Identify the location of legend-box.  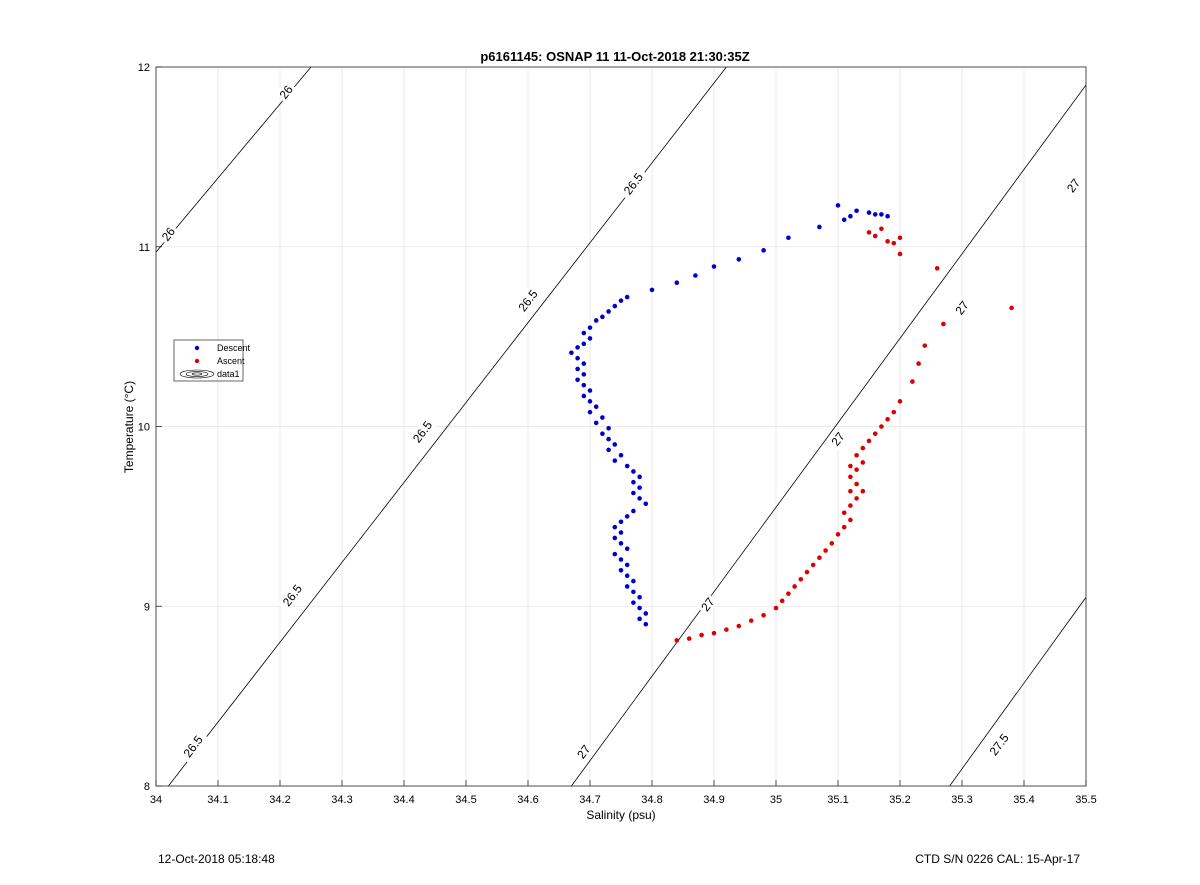
(208, 360).